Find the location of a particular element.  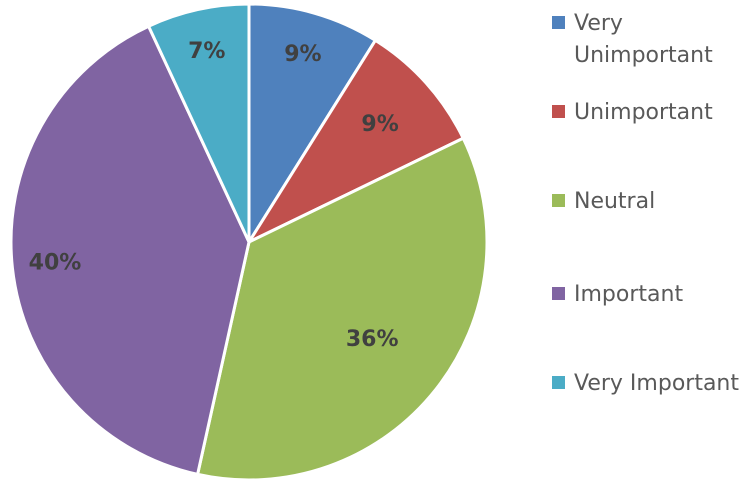

legend-item-neutral: Neutral is located at coordinates (648, 202).